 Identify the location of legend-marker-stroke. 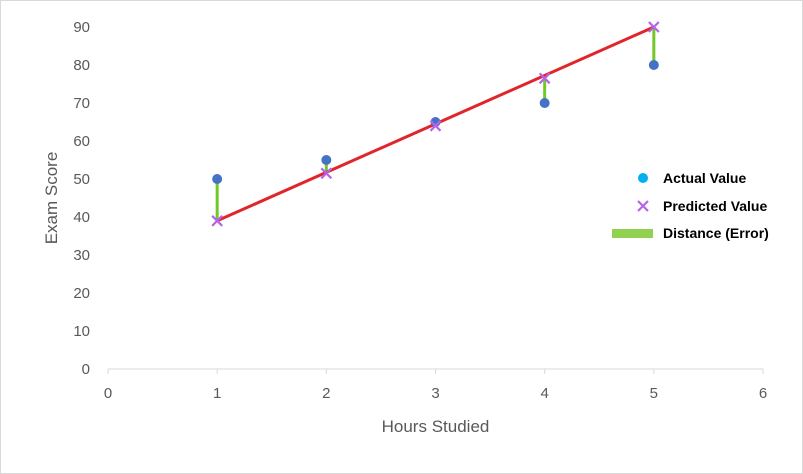
(643, 206).